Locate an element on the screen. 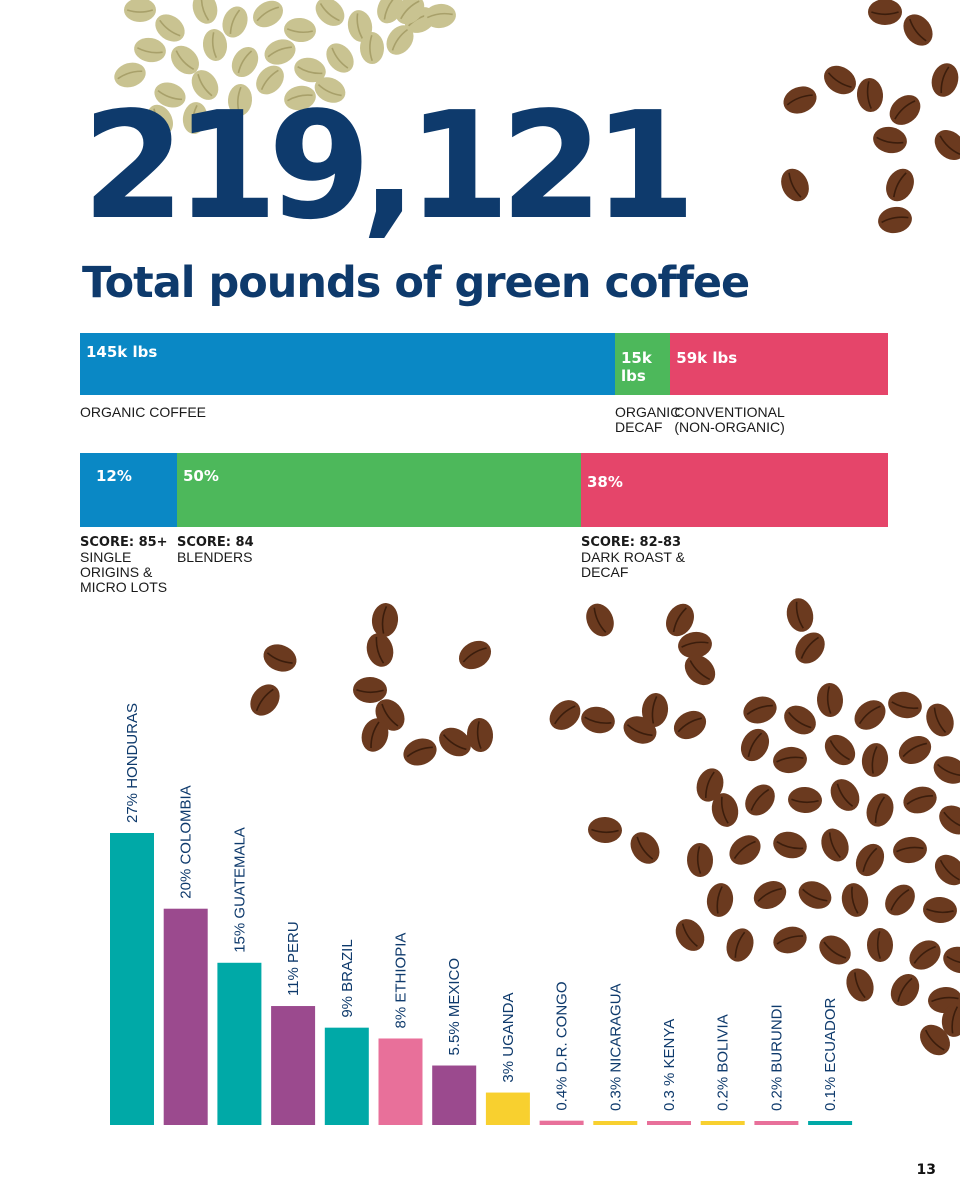 This screenshot has height=1200, width=960. bar-mexico is located at coordinates (454, 1095).